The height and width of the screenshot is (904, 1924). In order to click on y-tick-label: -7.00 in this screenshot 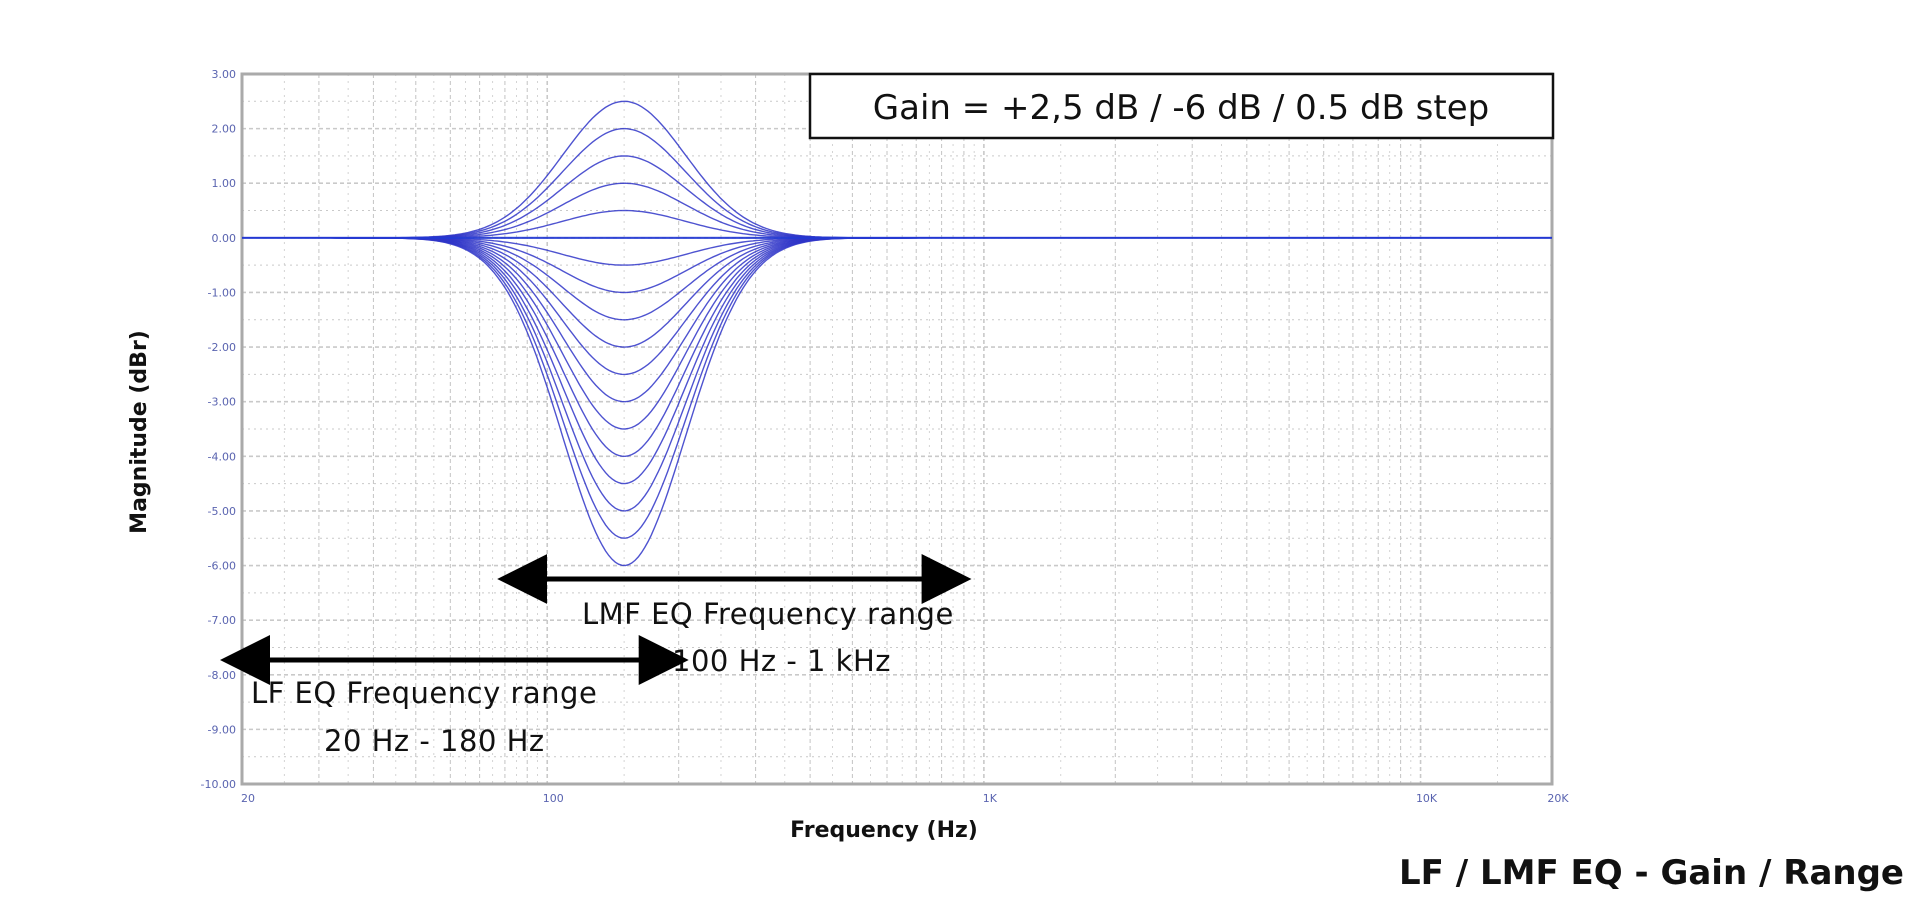, I will do `click(222, 620)`.